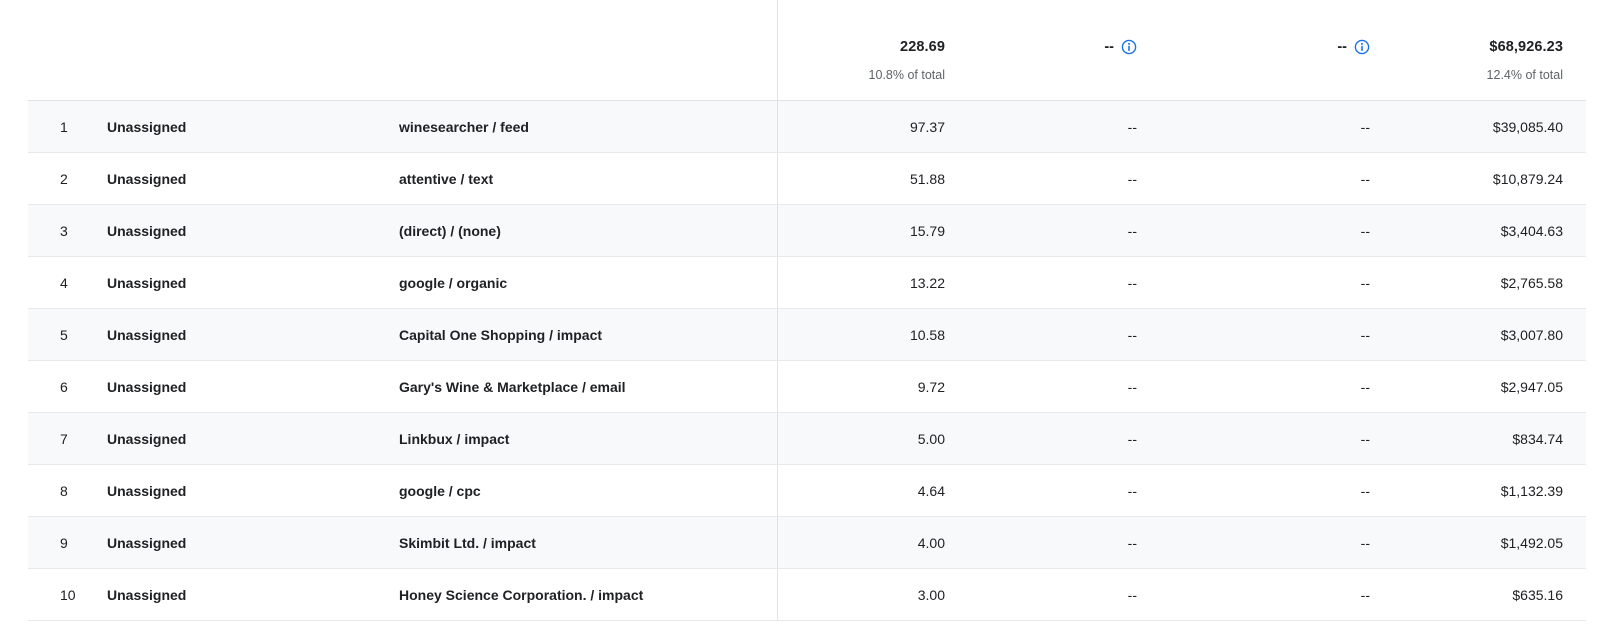 This screenshot has height=632, width=1600. Describe the element at coordinates (573, 50) in the screenshot. I see `totals-source-spacer` at that location.